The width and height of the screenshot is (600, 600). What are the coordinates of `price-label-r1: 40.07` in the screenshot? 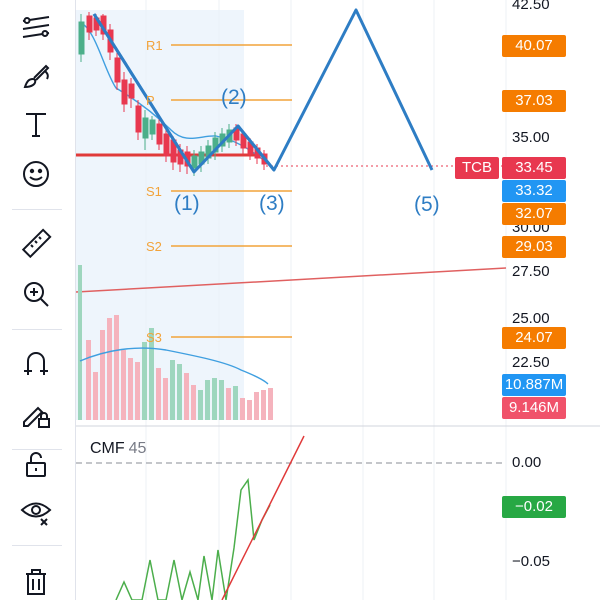 It's located at (534, 46).